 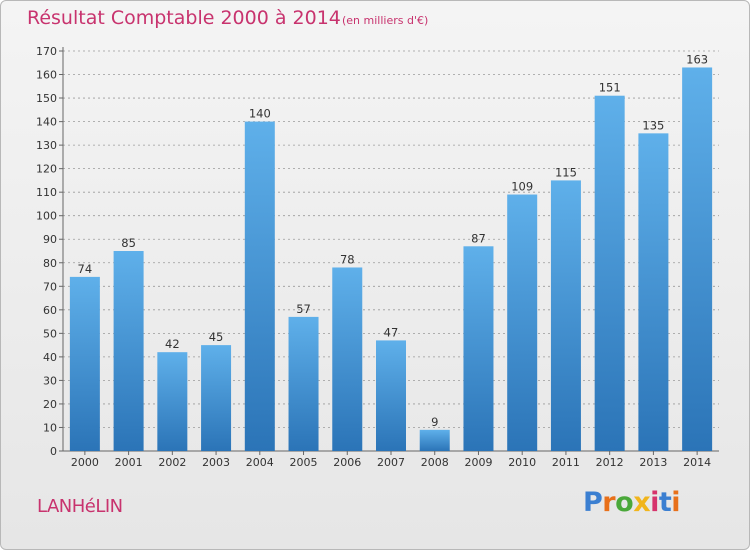 What do you see at coordinates (522, 322) in the screenshot?
I see `bar-2010` at bounding box center [522, 322].